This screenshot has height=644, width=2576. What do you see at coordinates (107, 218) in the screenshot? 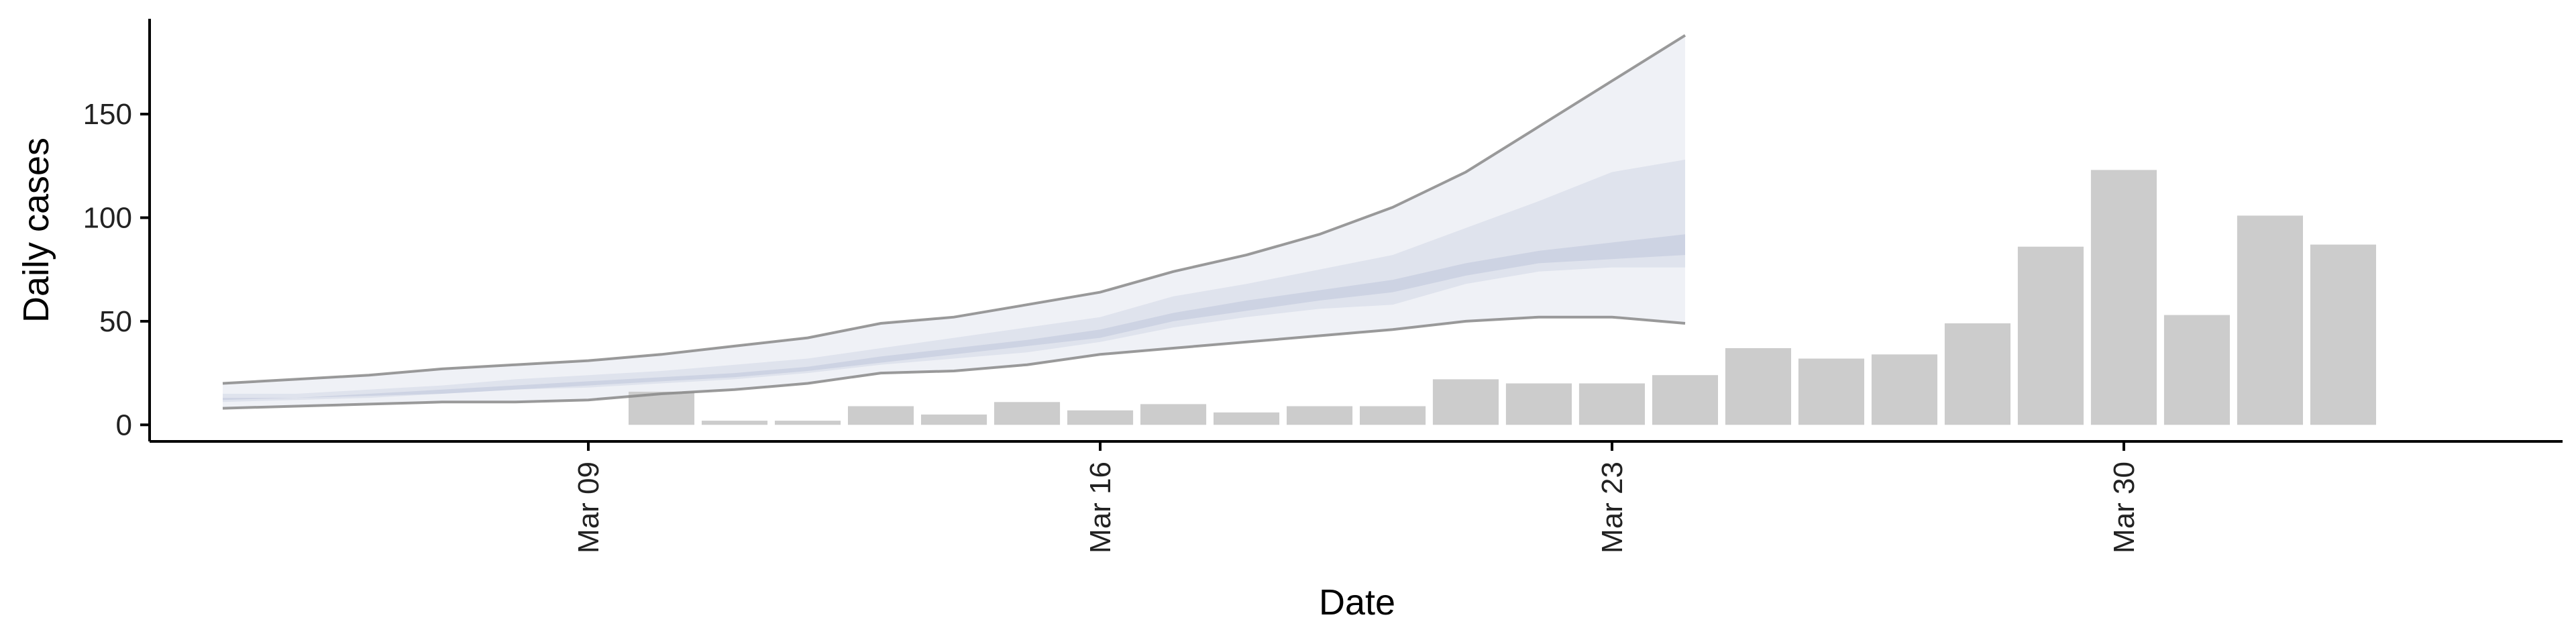
I see `y-tick-label-100: 100` at bounding box center [107, 218].